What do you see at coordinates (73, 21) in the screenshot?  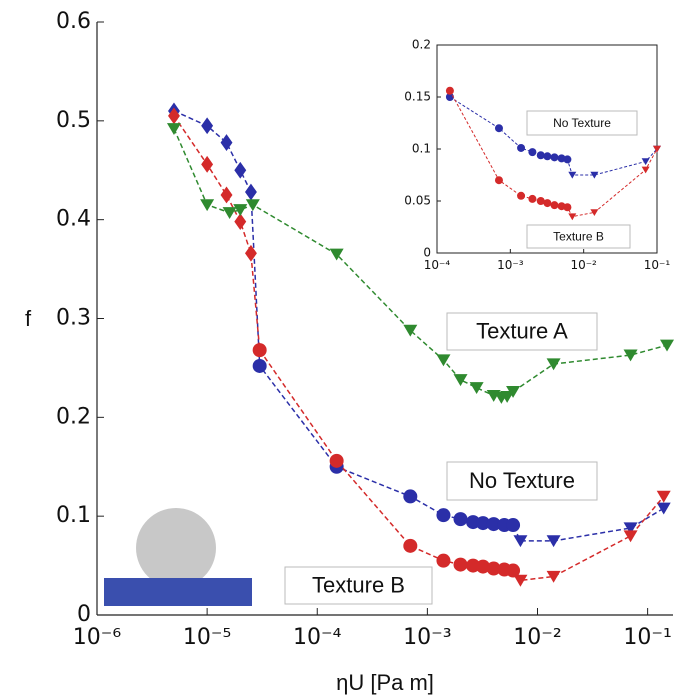 I see `y-tick-label: 0.6` at bounding box center [73, 21].